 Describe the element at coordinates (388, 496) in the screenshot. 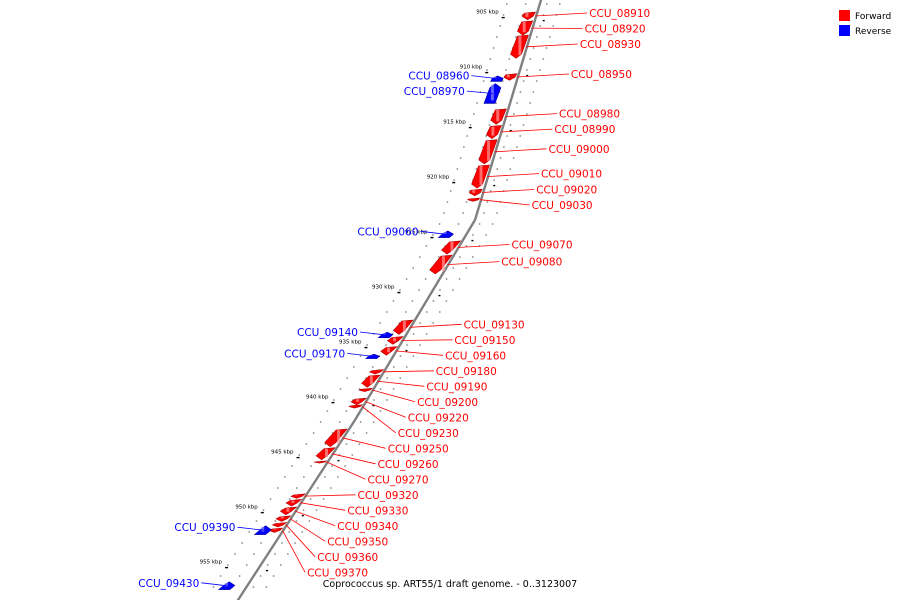

I see `gene-label: CCU_09320` at that location.